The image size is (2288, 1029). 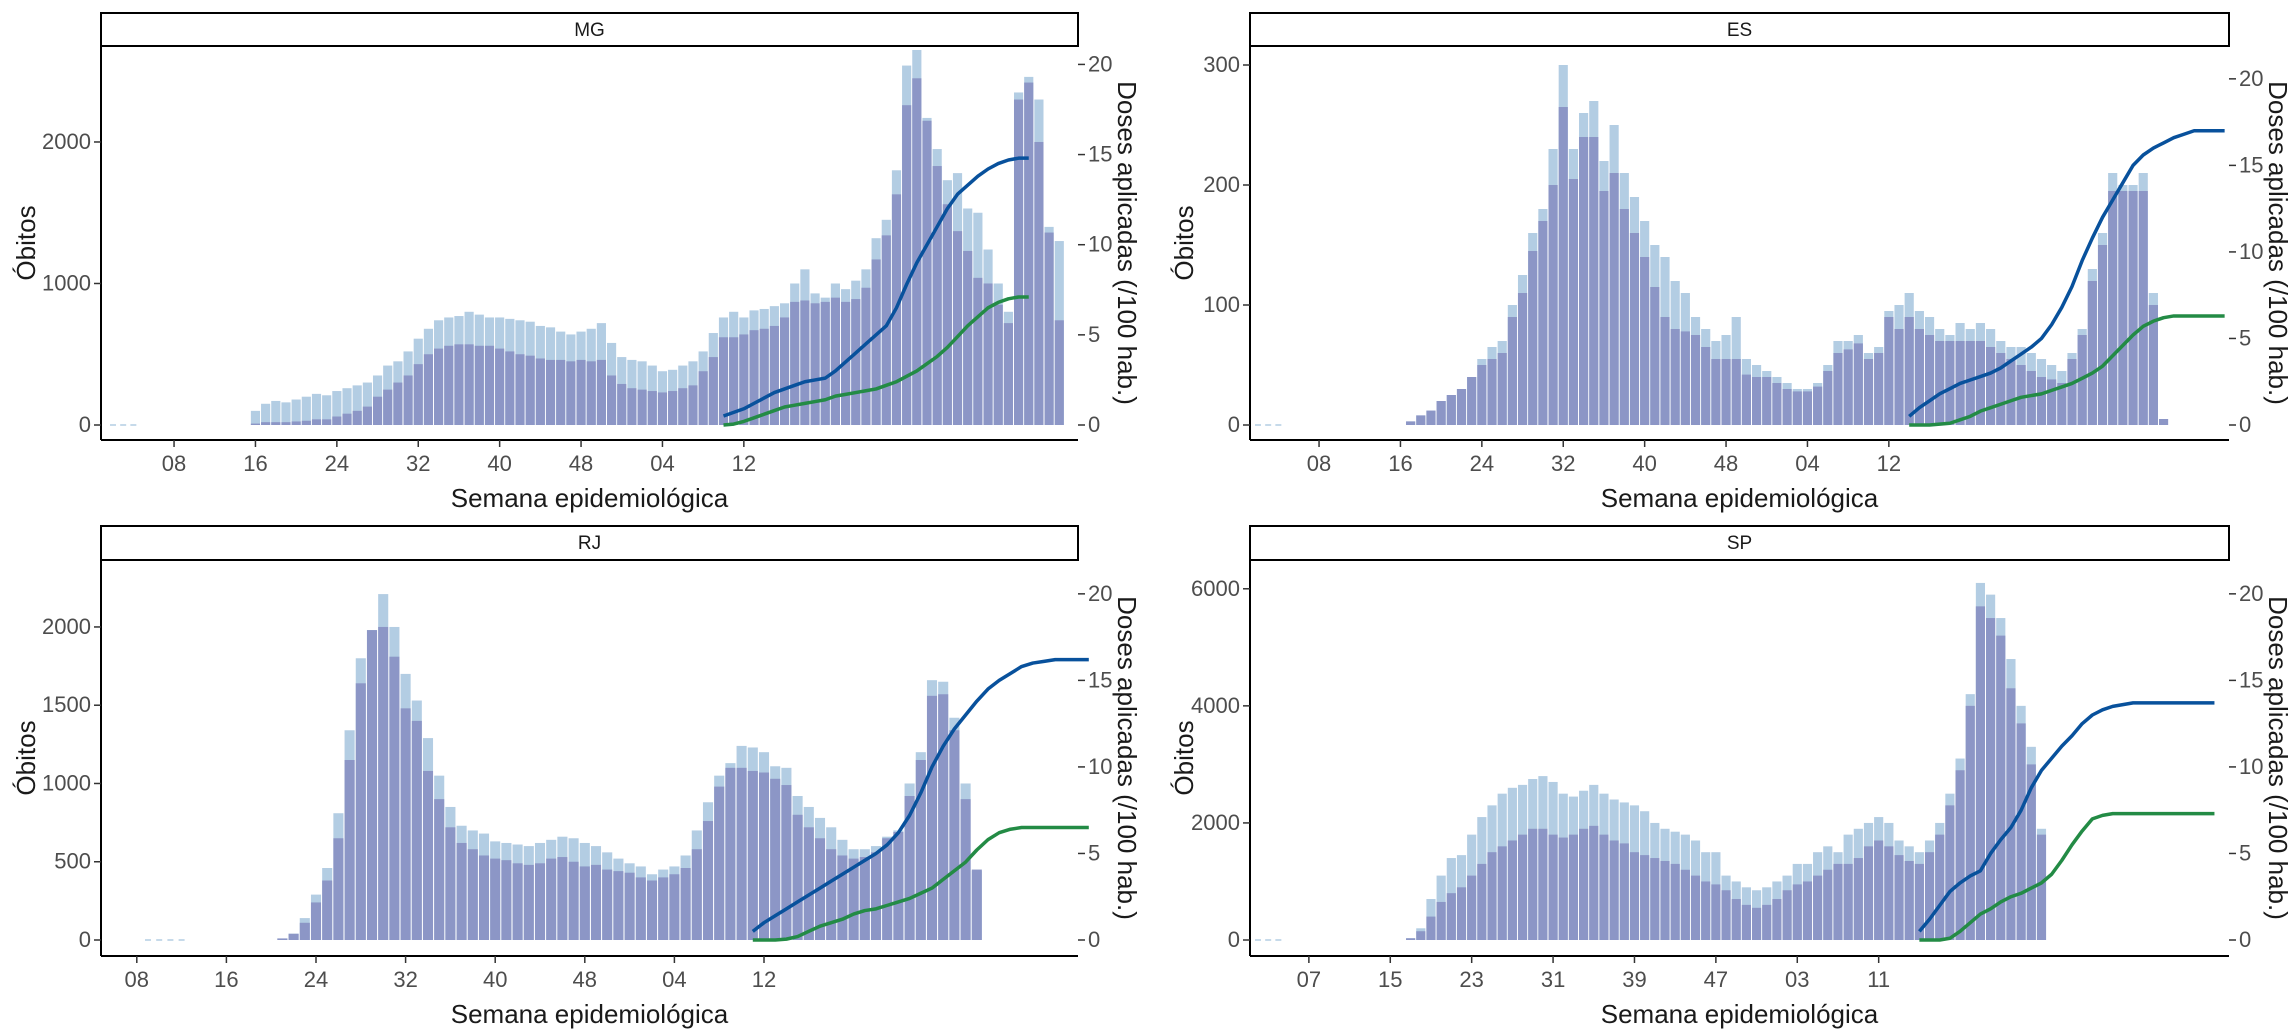 I want to click on x-tick-label: 31, so click(x=1553, y=979).